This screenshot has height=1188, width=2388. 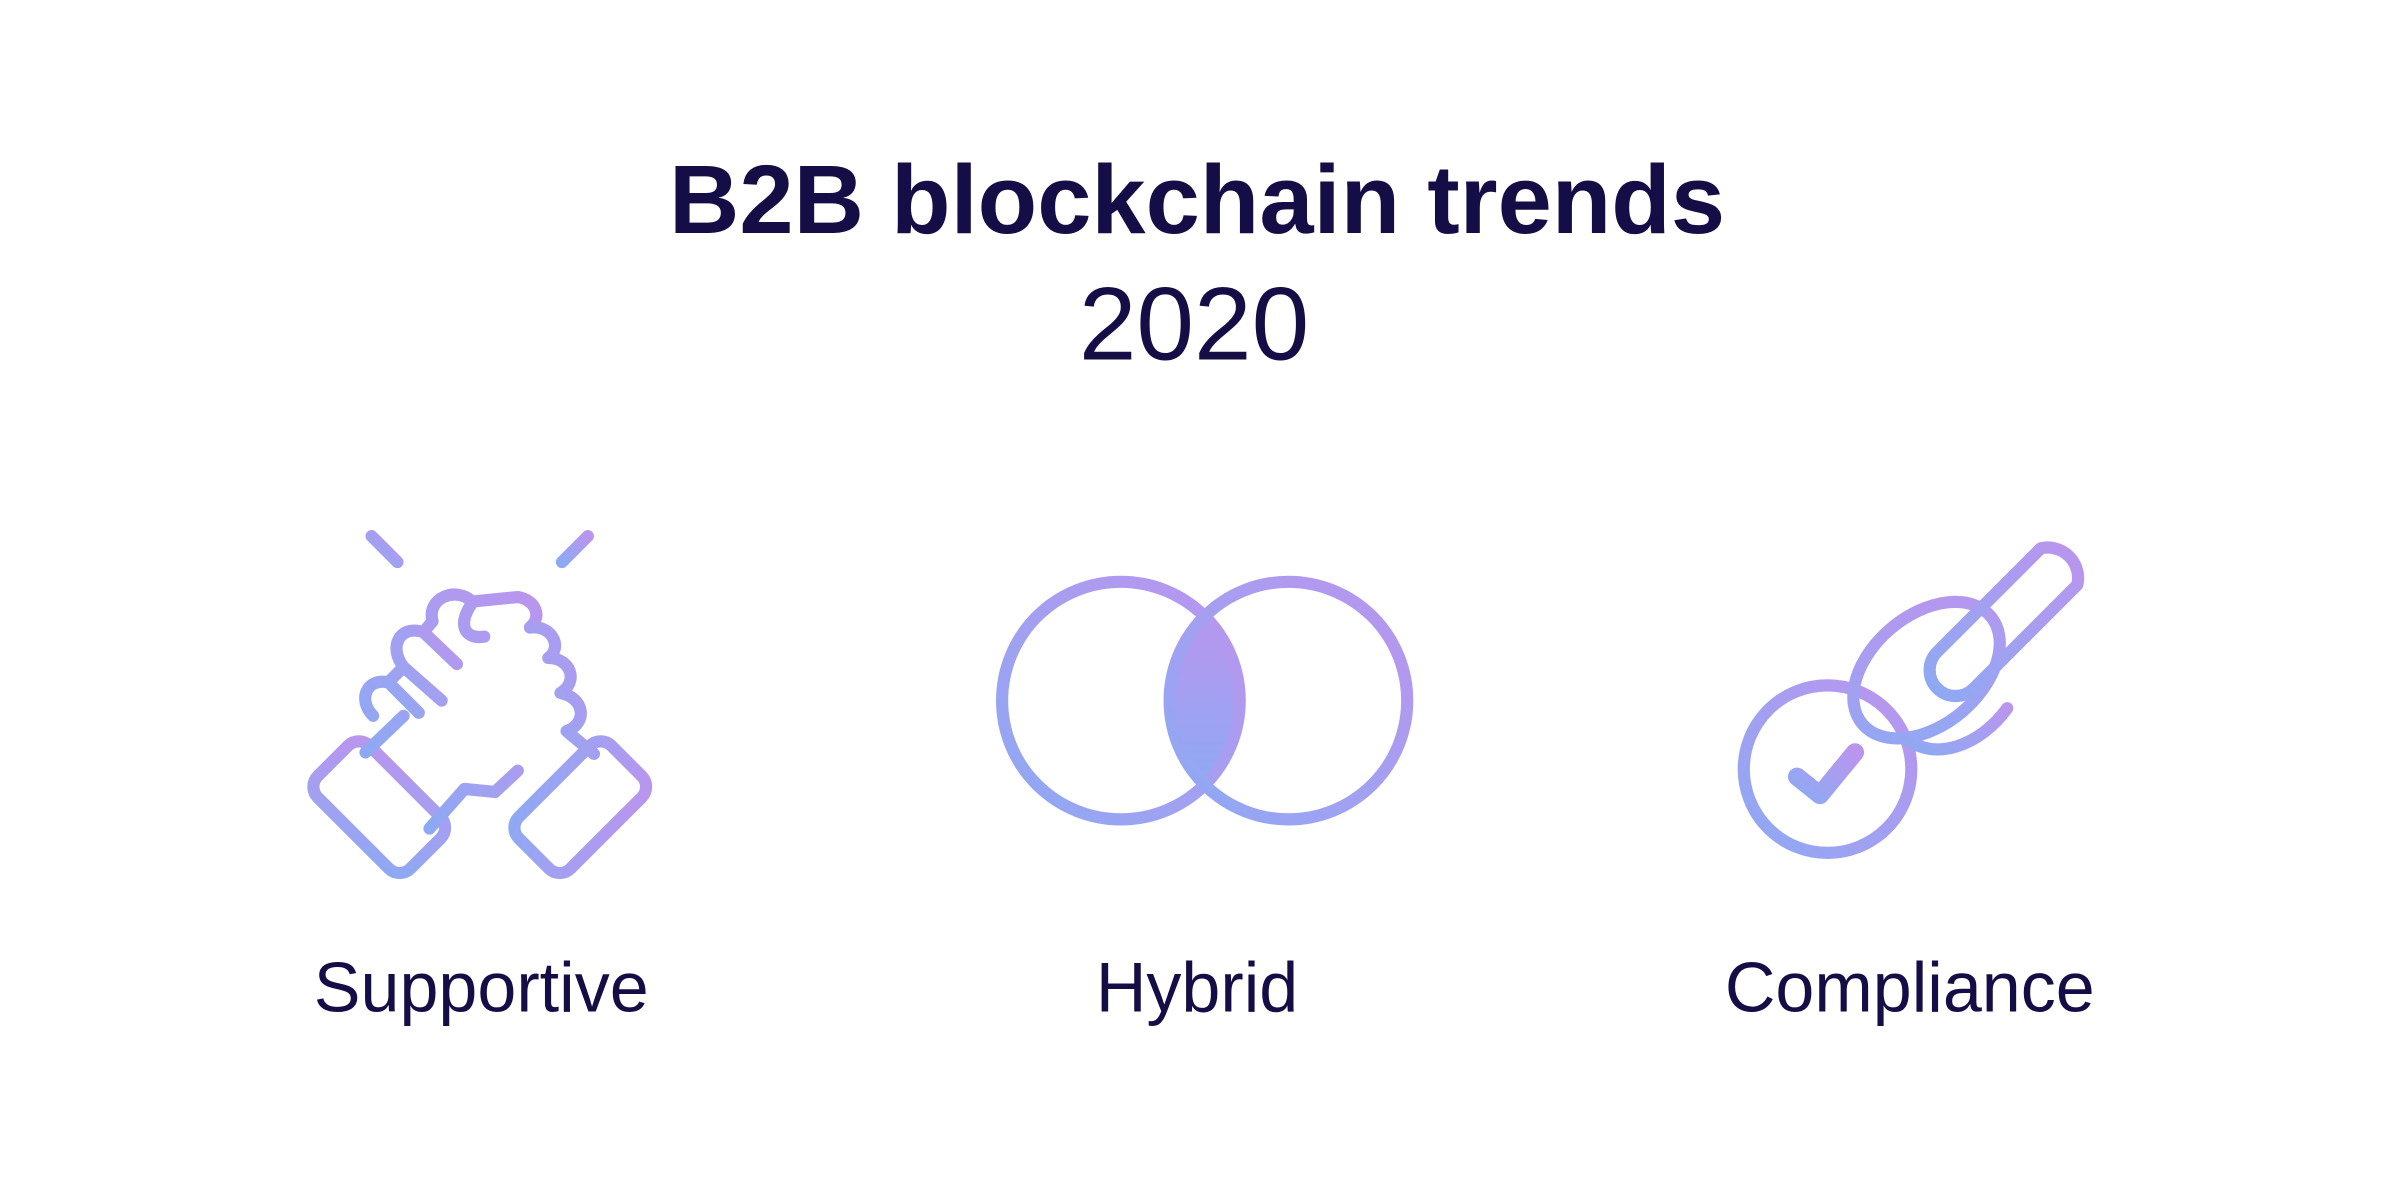 I want to click on item-label: Hybrid, so click(x=1197, y=987).